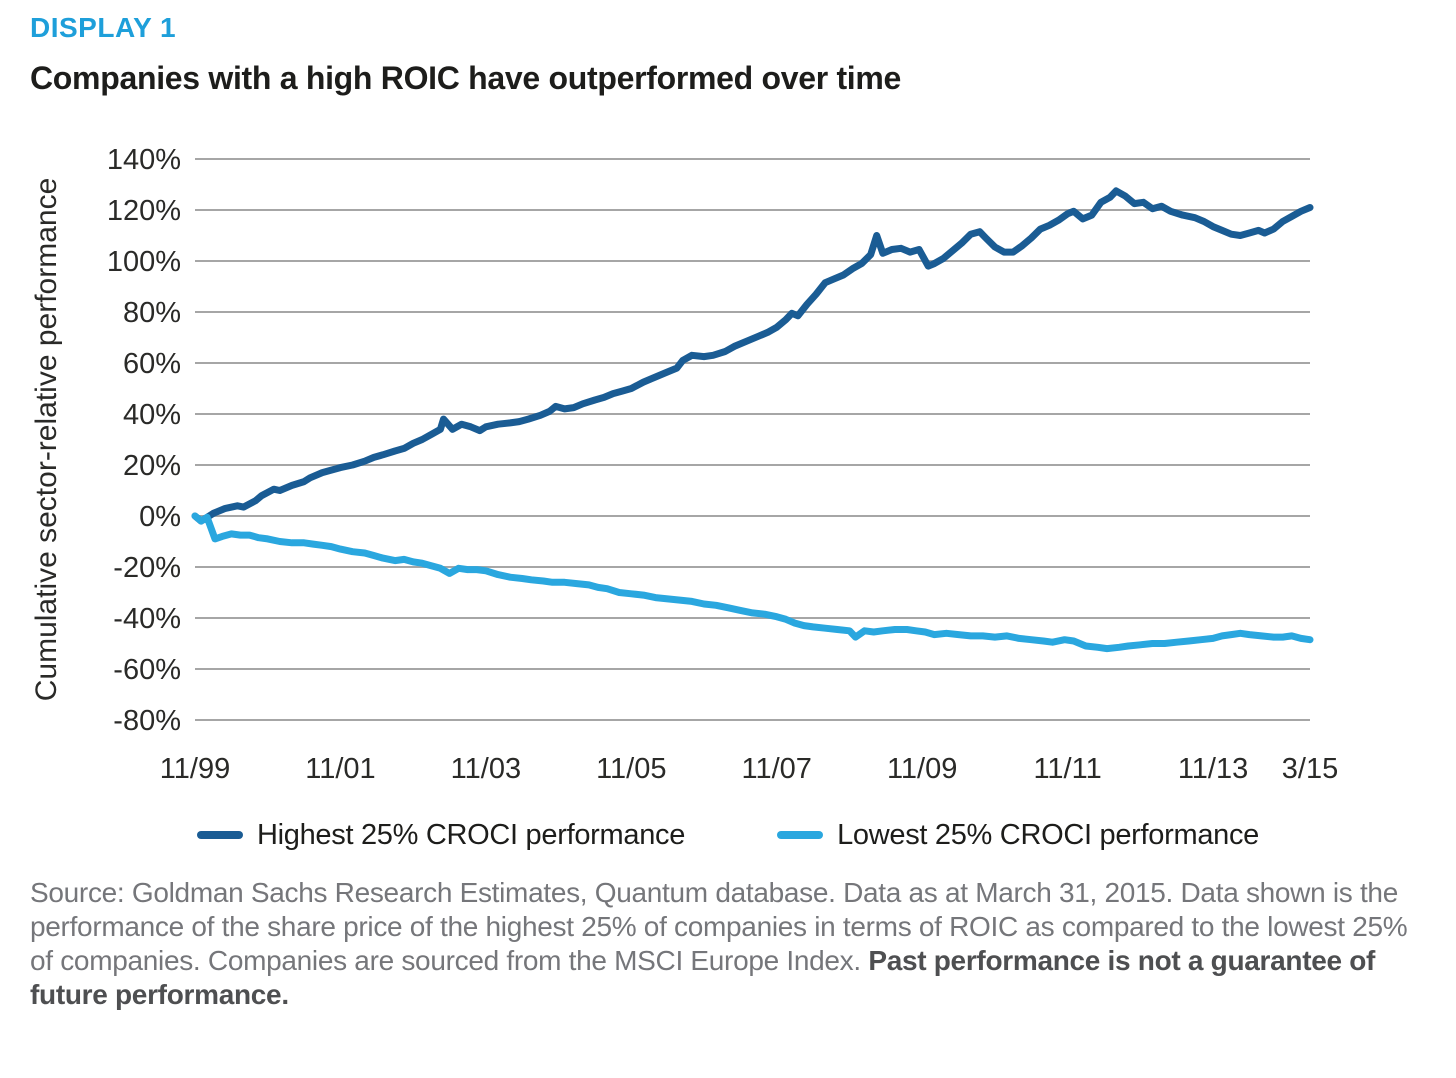 This screenshot has width=1456, height=1078. Describe the element at coordinates (152, 415) in the screenshot. I see `y-tick-label: 40%` at that location.